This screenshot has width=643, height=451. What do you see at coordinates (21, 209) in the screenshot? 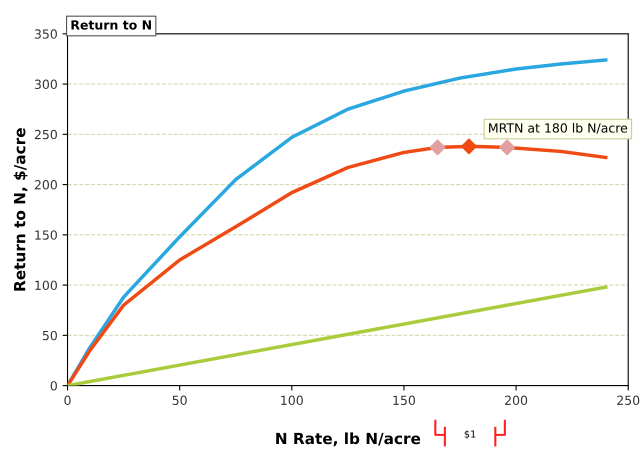
I see `y-axis-title: Return to N, $/acre` at bounding box center [21, 209].